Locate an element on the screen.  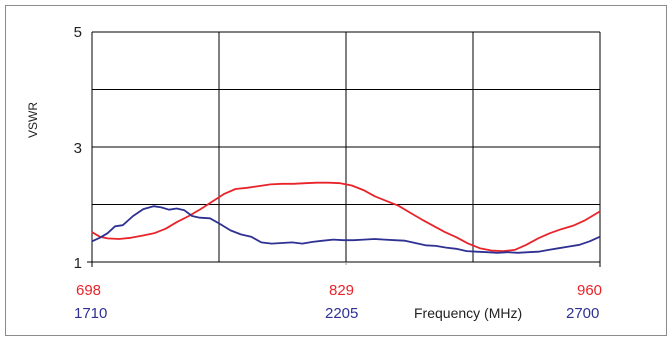
x-tick-band2-2700: 2700 is located at coordinates (582, 313).